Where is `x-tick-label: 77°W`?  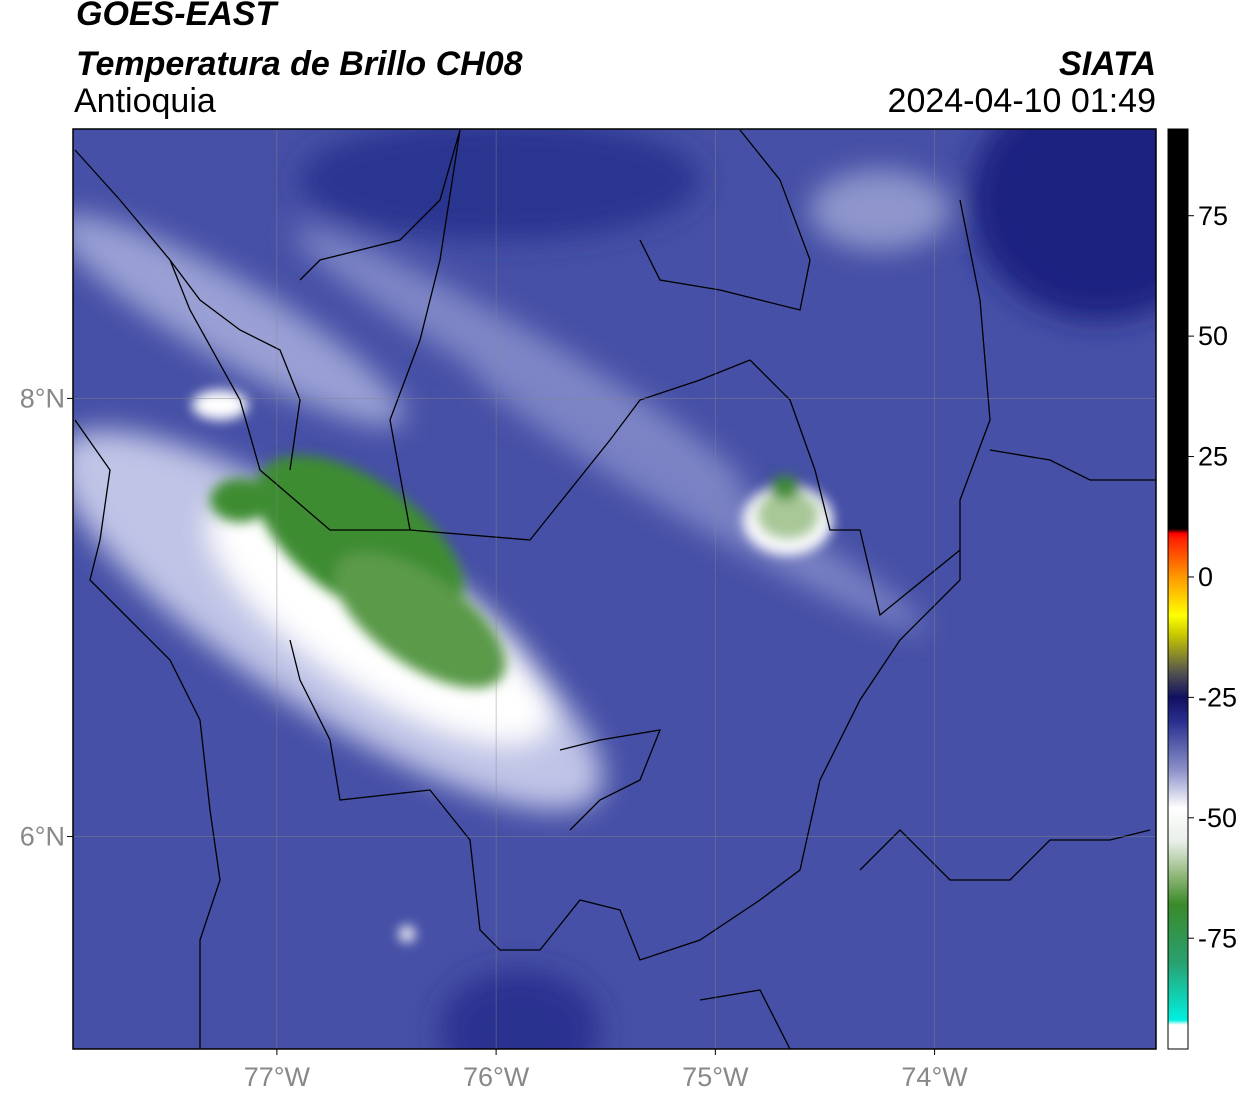 x-tick-label: 77°W is located at coordinates (277, 1077).